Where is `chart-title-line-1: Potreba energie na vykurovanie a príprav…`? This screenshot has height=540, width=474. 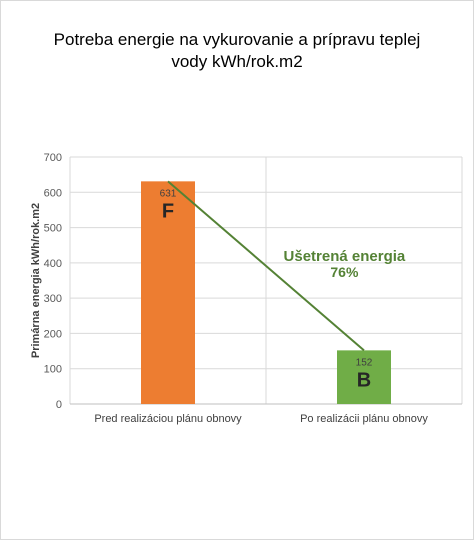 chart-title-line-1: Potreba energie na vykurovanie a príprav… is located at coordinates (237, 39).